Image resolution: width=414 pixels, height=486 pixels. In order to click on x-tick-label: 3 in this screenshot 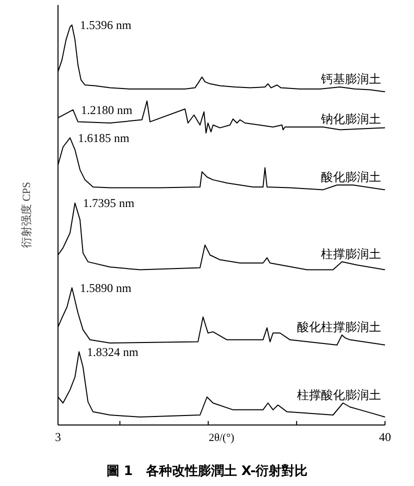, I will do `click(58, 437)`.